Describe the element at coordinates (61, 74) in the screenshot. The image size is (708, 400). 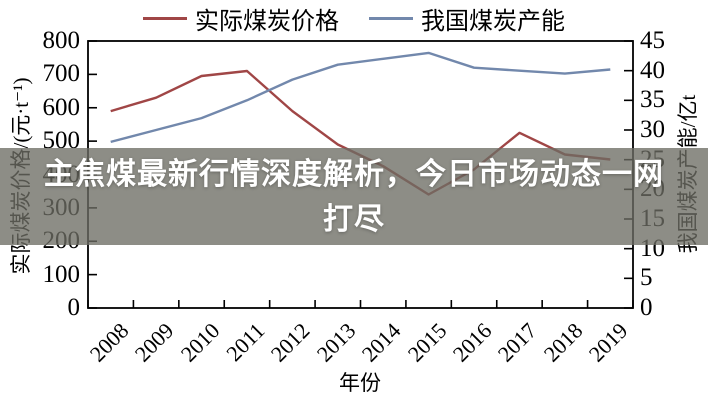
I see `y-tick-label-left: 700` at that location.